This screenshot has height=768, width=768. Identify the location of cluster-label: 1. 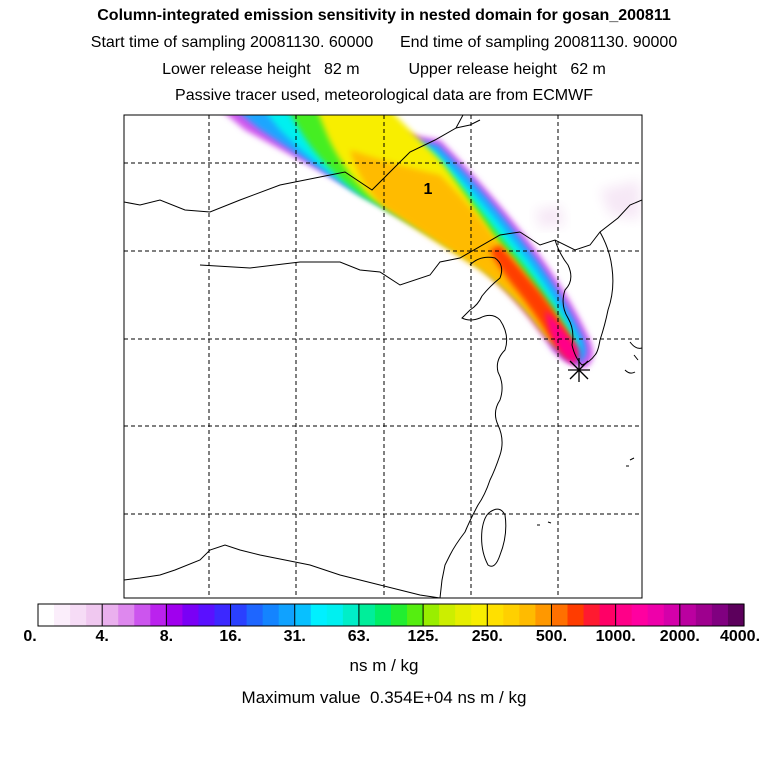
(428, 189).